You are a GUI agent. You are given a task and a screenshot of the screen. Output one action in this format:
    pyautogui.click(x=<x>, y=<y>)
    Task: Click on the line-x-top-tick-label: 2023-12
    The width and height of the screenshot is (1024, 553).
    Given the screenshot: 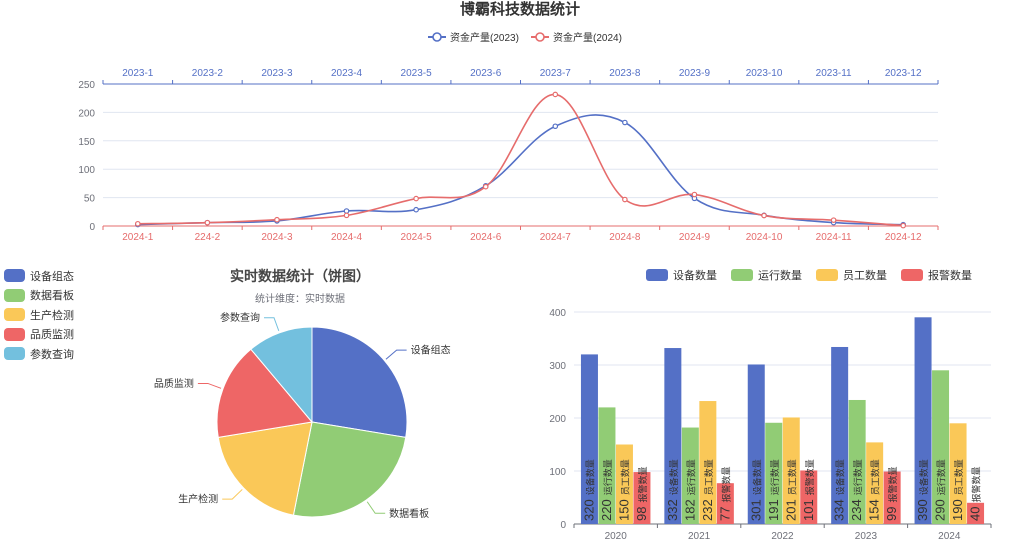 What is the action you would take?
    pyautogui.click(x=903, y=73)
    